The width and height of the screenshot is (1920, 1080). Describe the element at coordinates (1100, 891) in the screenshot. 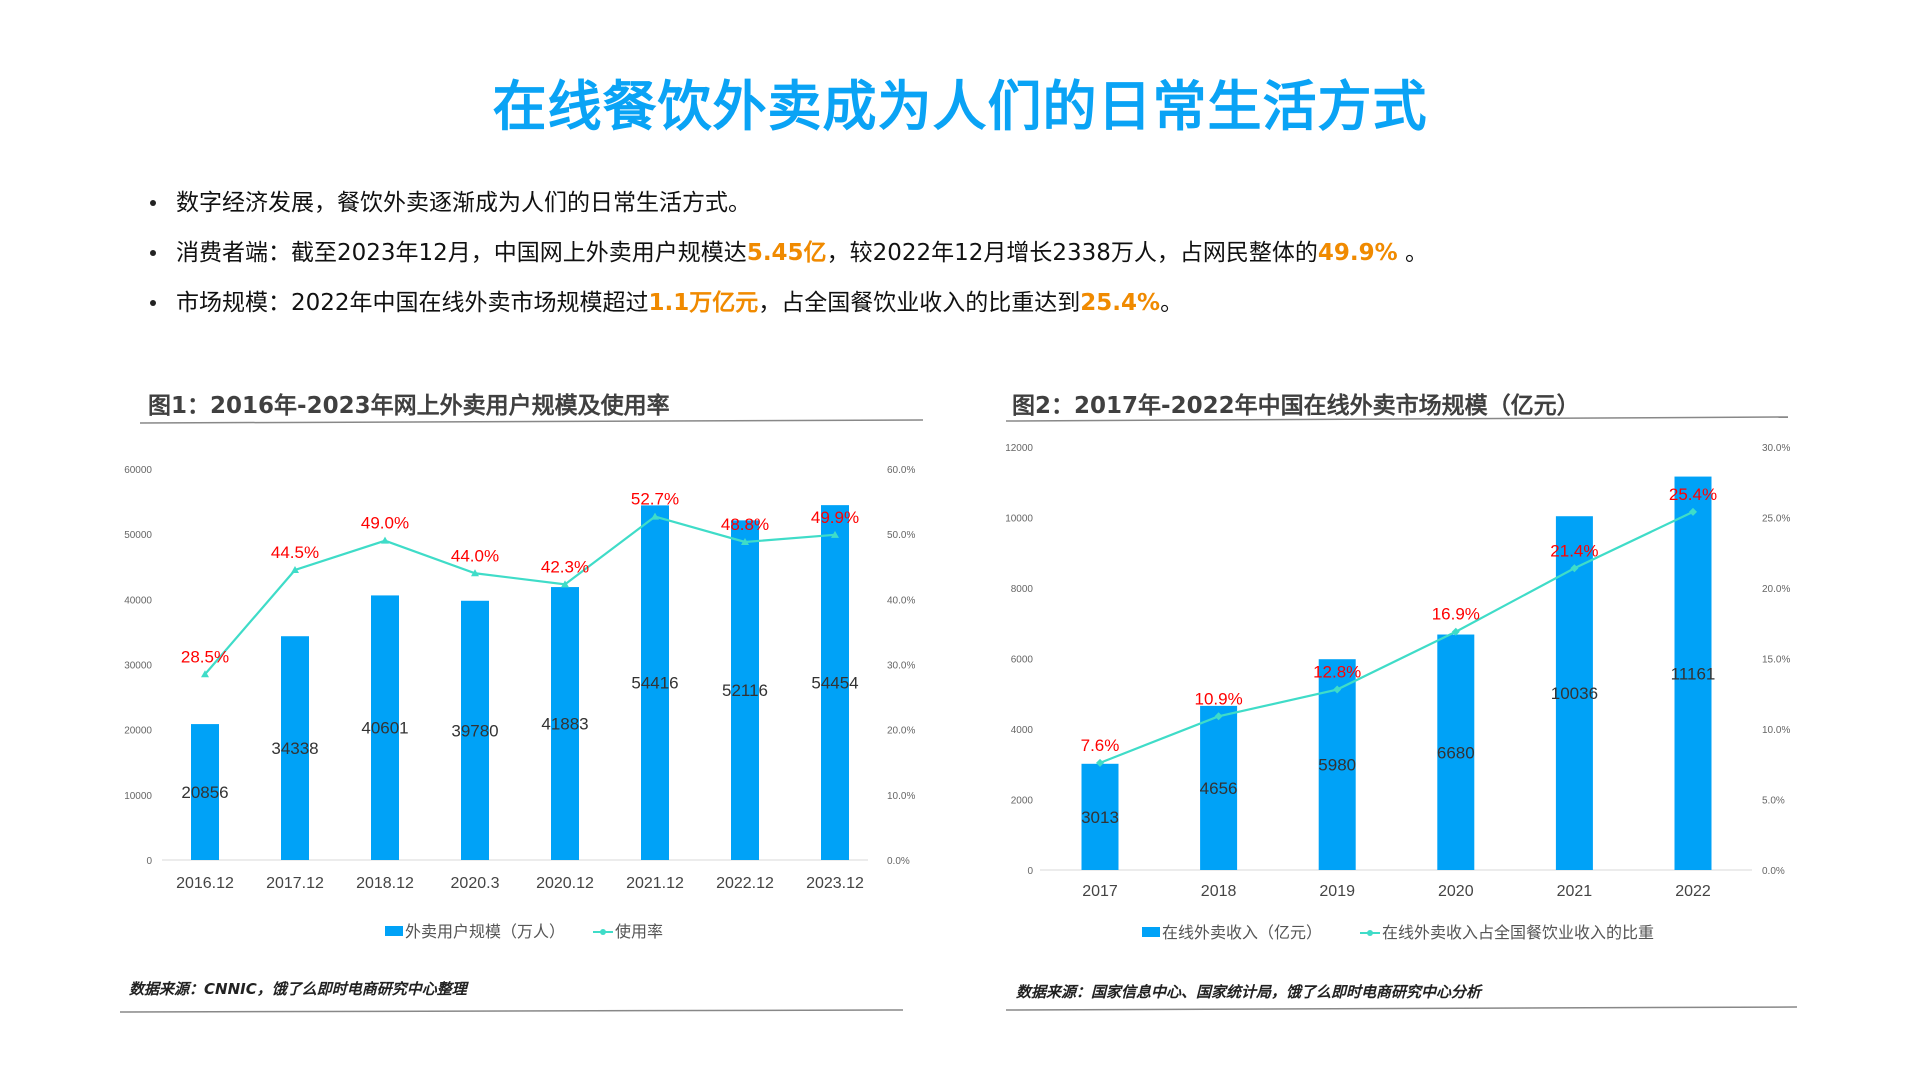

I see `x-axis-tick: 2017` at that location.